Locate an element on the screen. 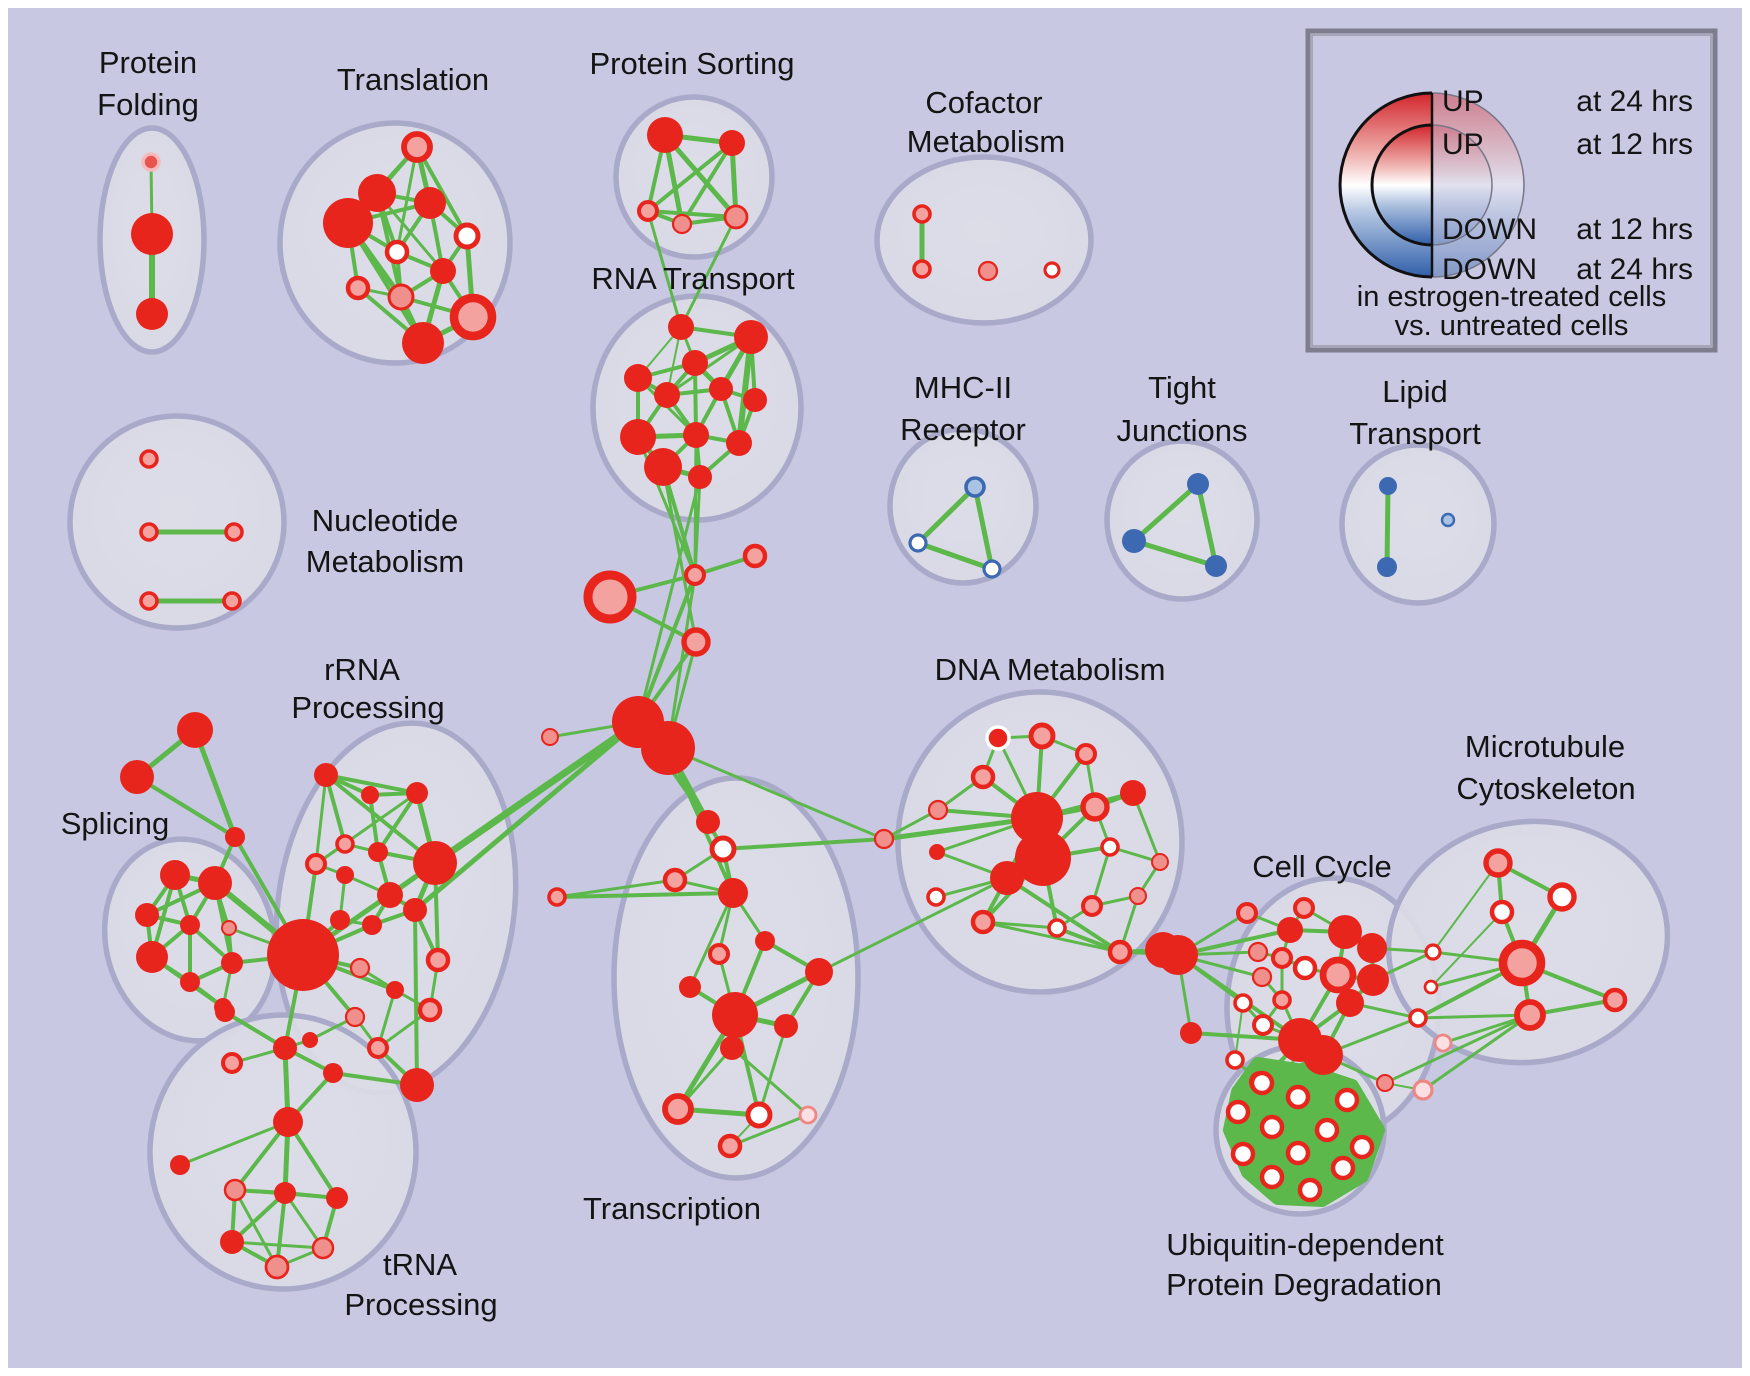  legend-caption-line1: in estrogen-treated cells is located at coordinates (1512, 297).